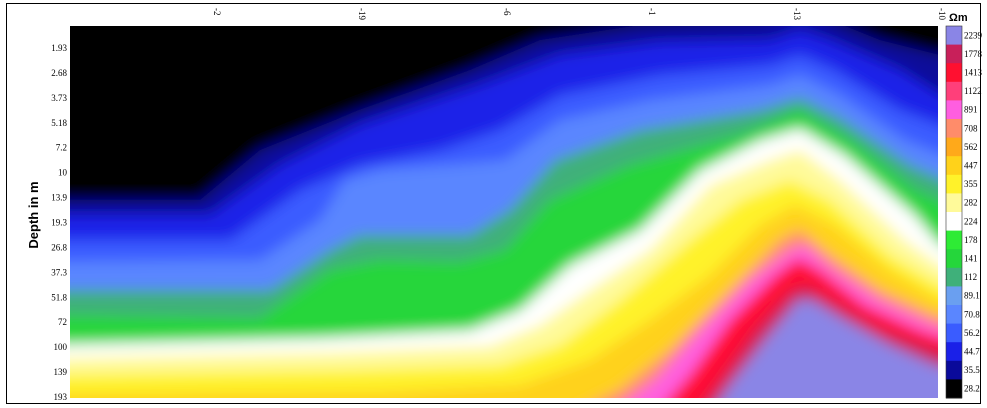 This screenshot has height=408, width=987. Describe the element at coordinates (59, 123) in the screenshot. I see `depth-tick-label: 5.18` at that location.